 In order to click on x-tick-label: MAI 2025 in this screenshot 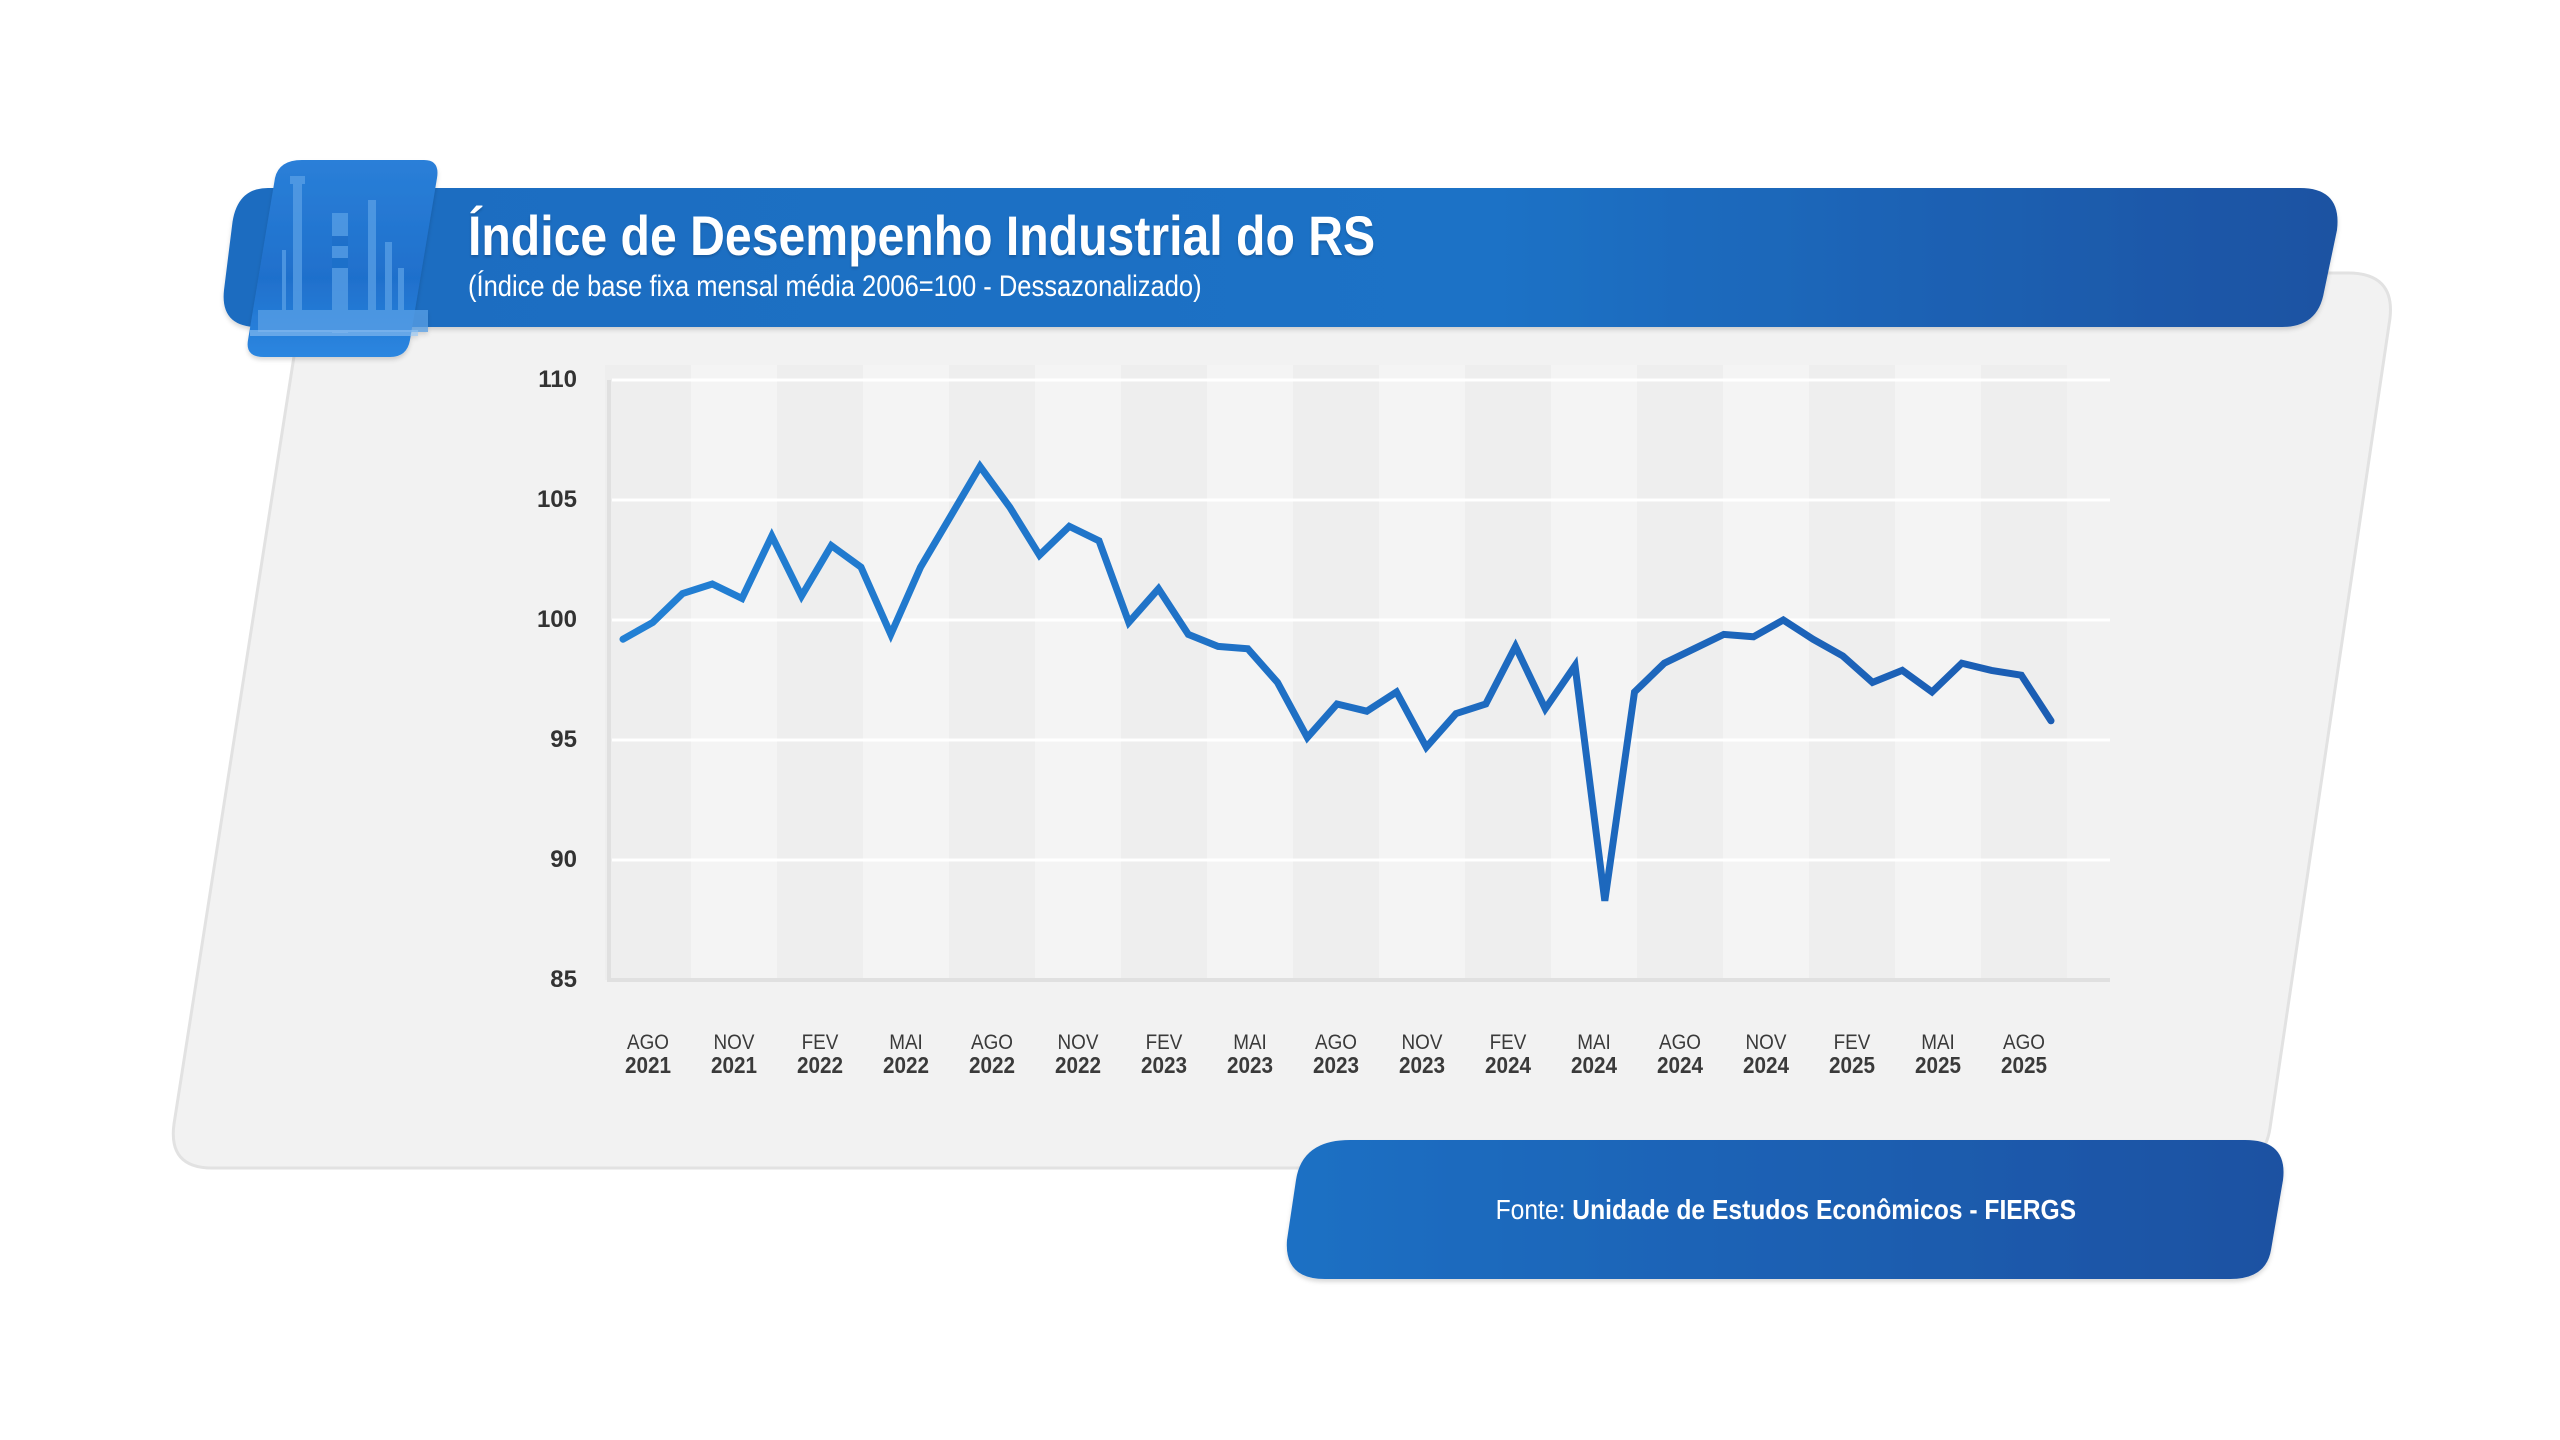, I will do `click(1938, 1054)`.